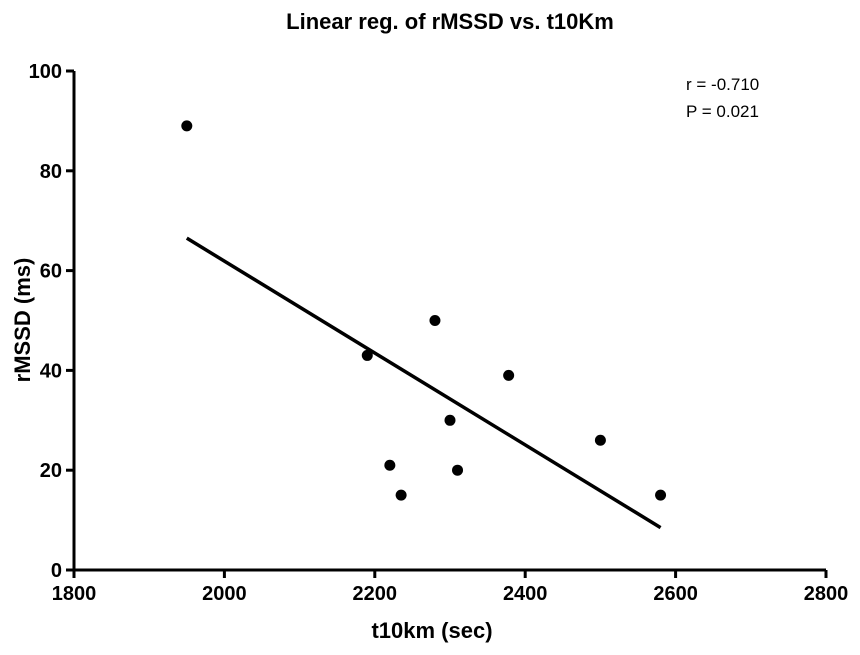 This screenshot has height=655, width=860. Describe the element at coordinates (74, 594) in the screenshot. I see `x-tick-label: 1800` at that location.